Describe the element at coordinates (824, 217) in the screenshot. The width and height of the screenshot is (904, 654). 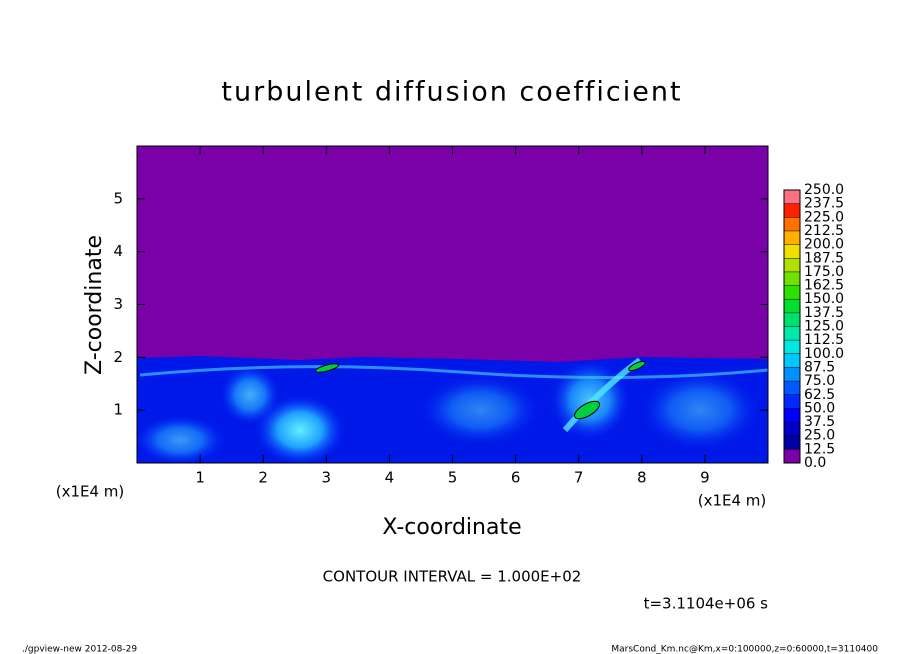
I see `colorbar-tick-label: 225.0` at that location.